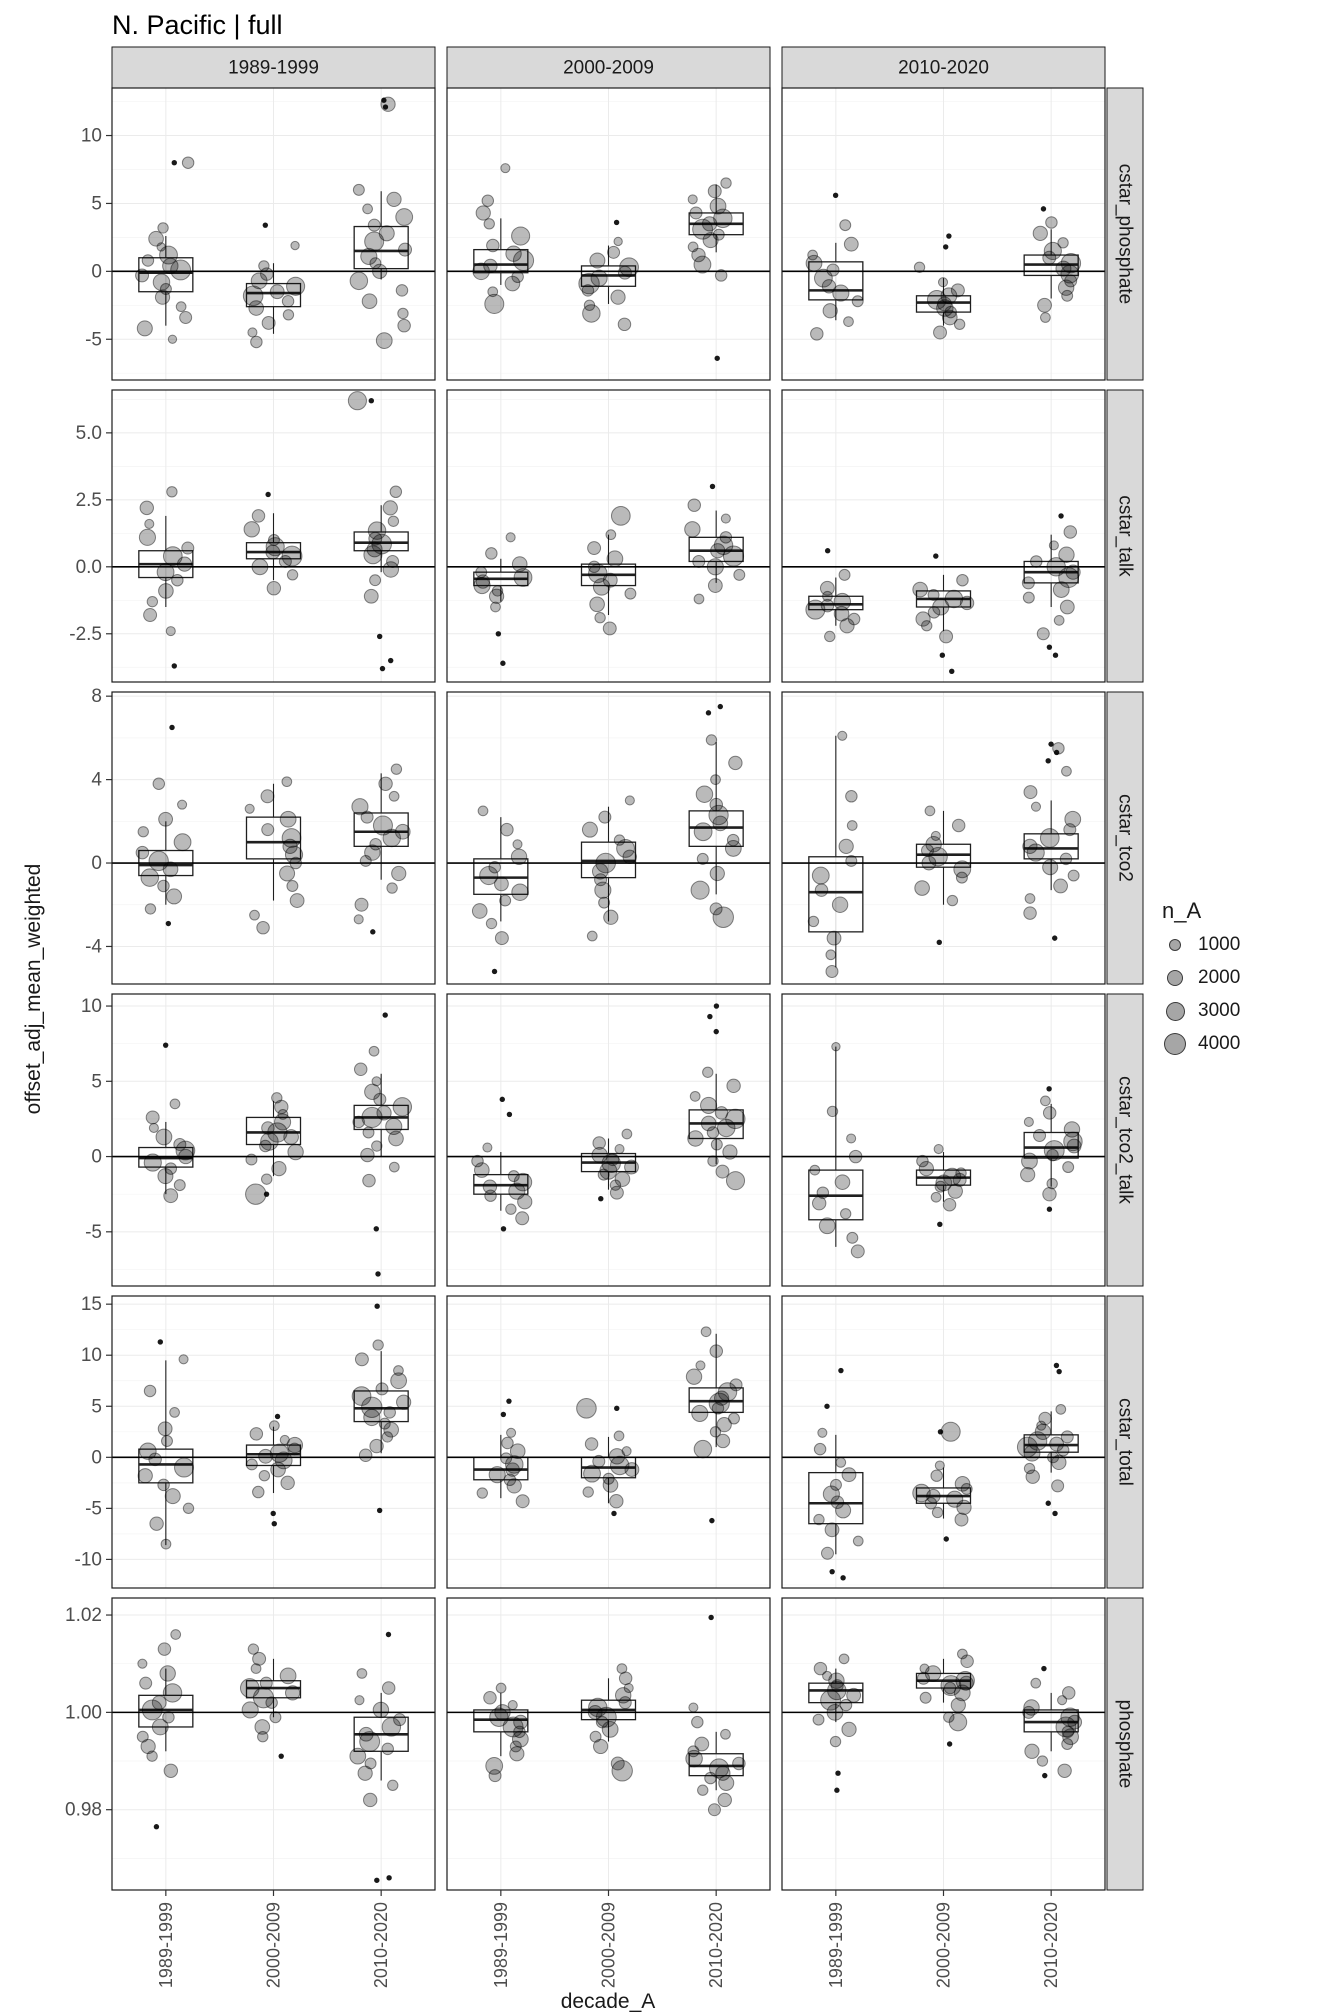  I want to click on legend-item: 1000, so click(1247, 945).